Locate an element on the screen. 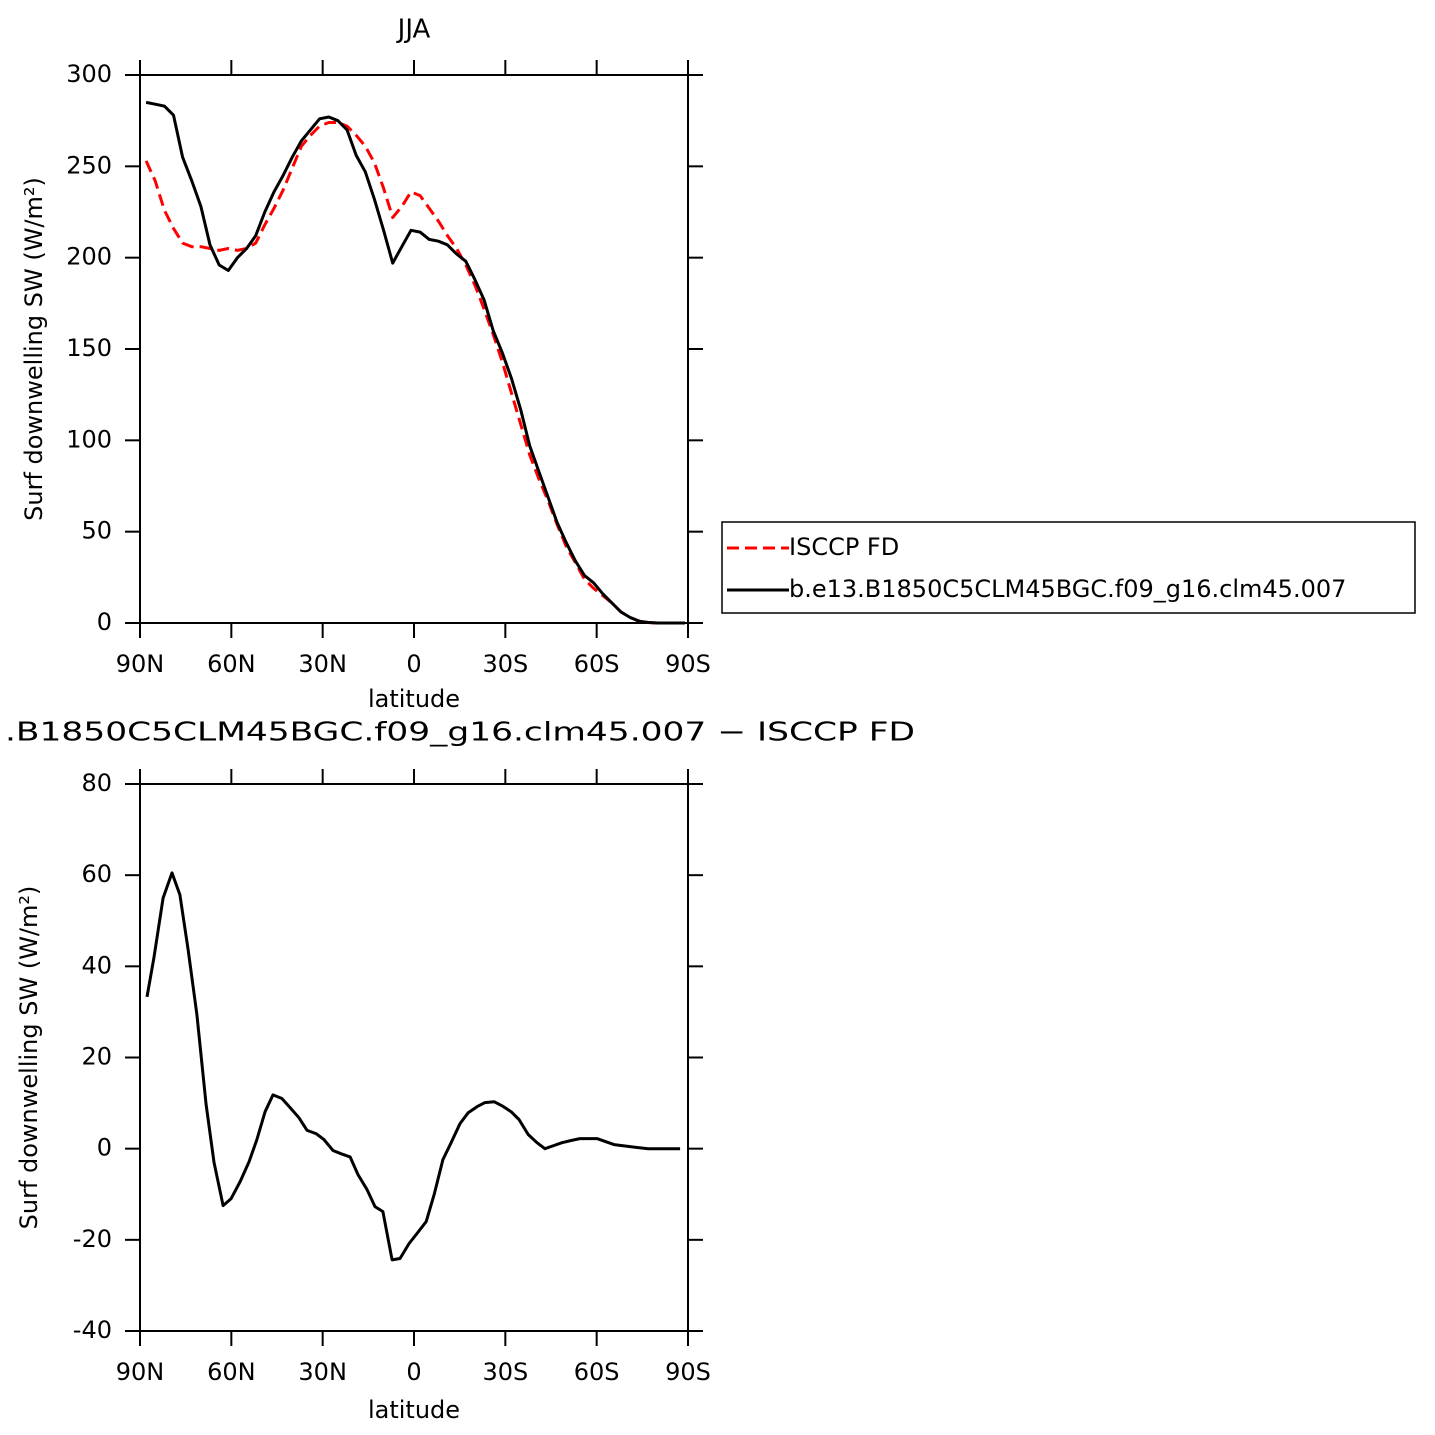 This screenshot has width=1435, height=1435. y-tick-label: 20 is located at coordinates (96, 1057).